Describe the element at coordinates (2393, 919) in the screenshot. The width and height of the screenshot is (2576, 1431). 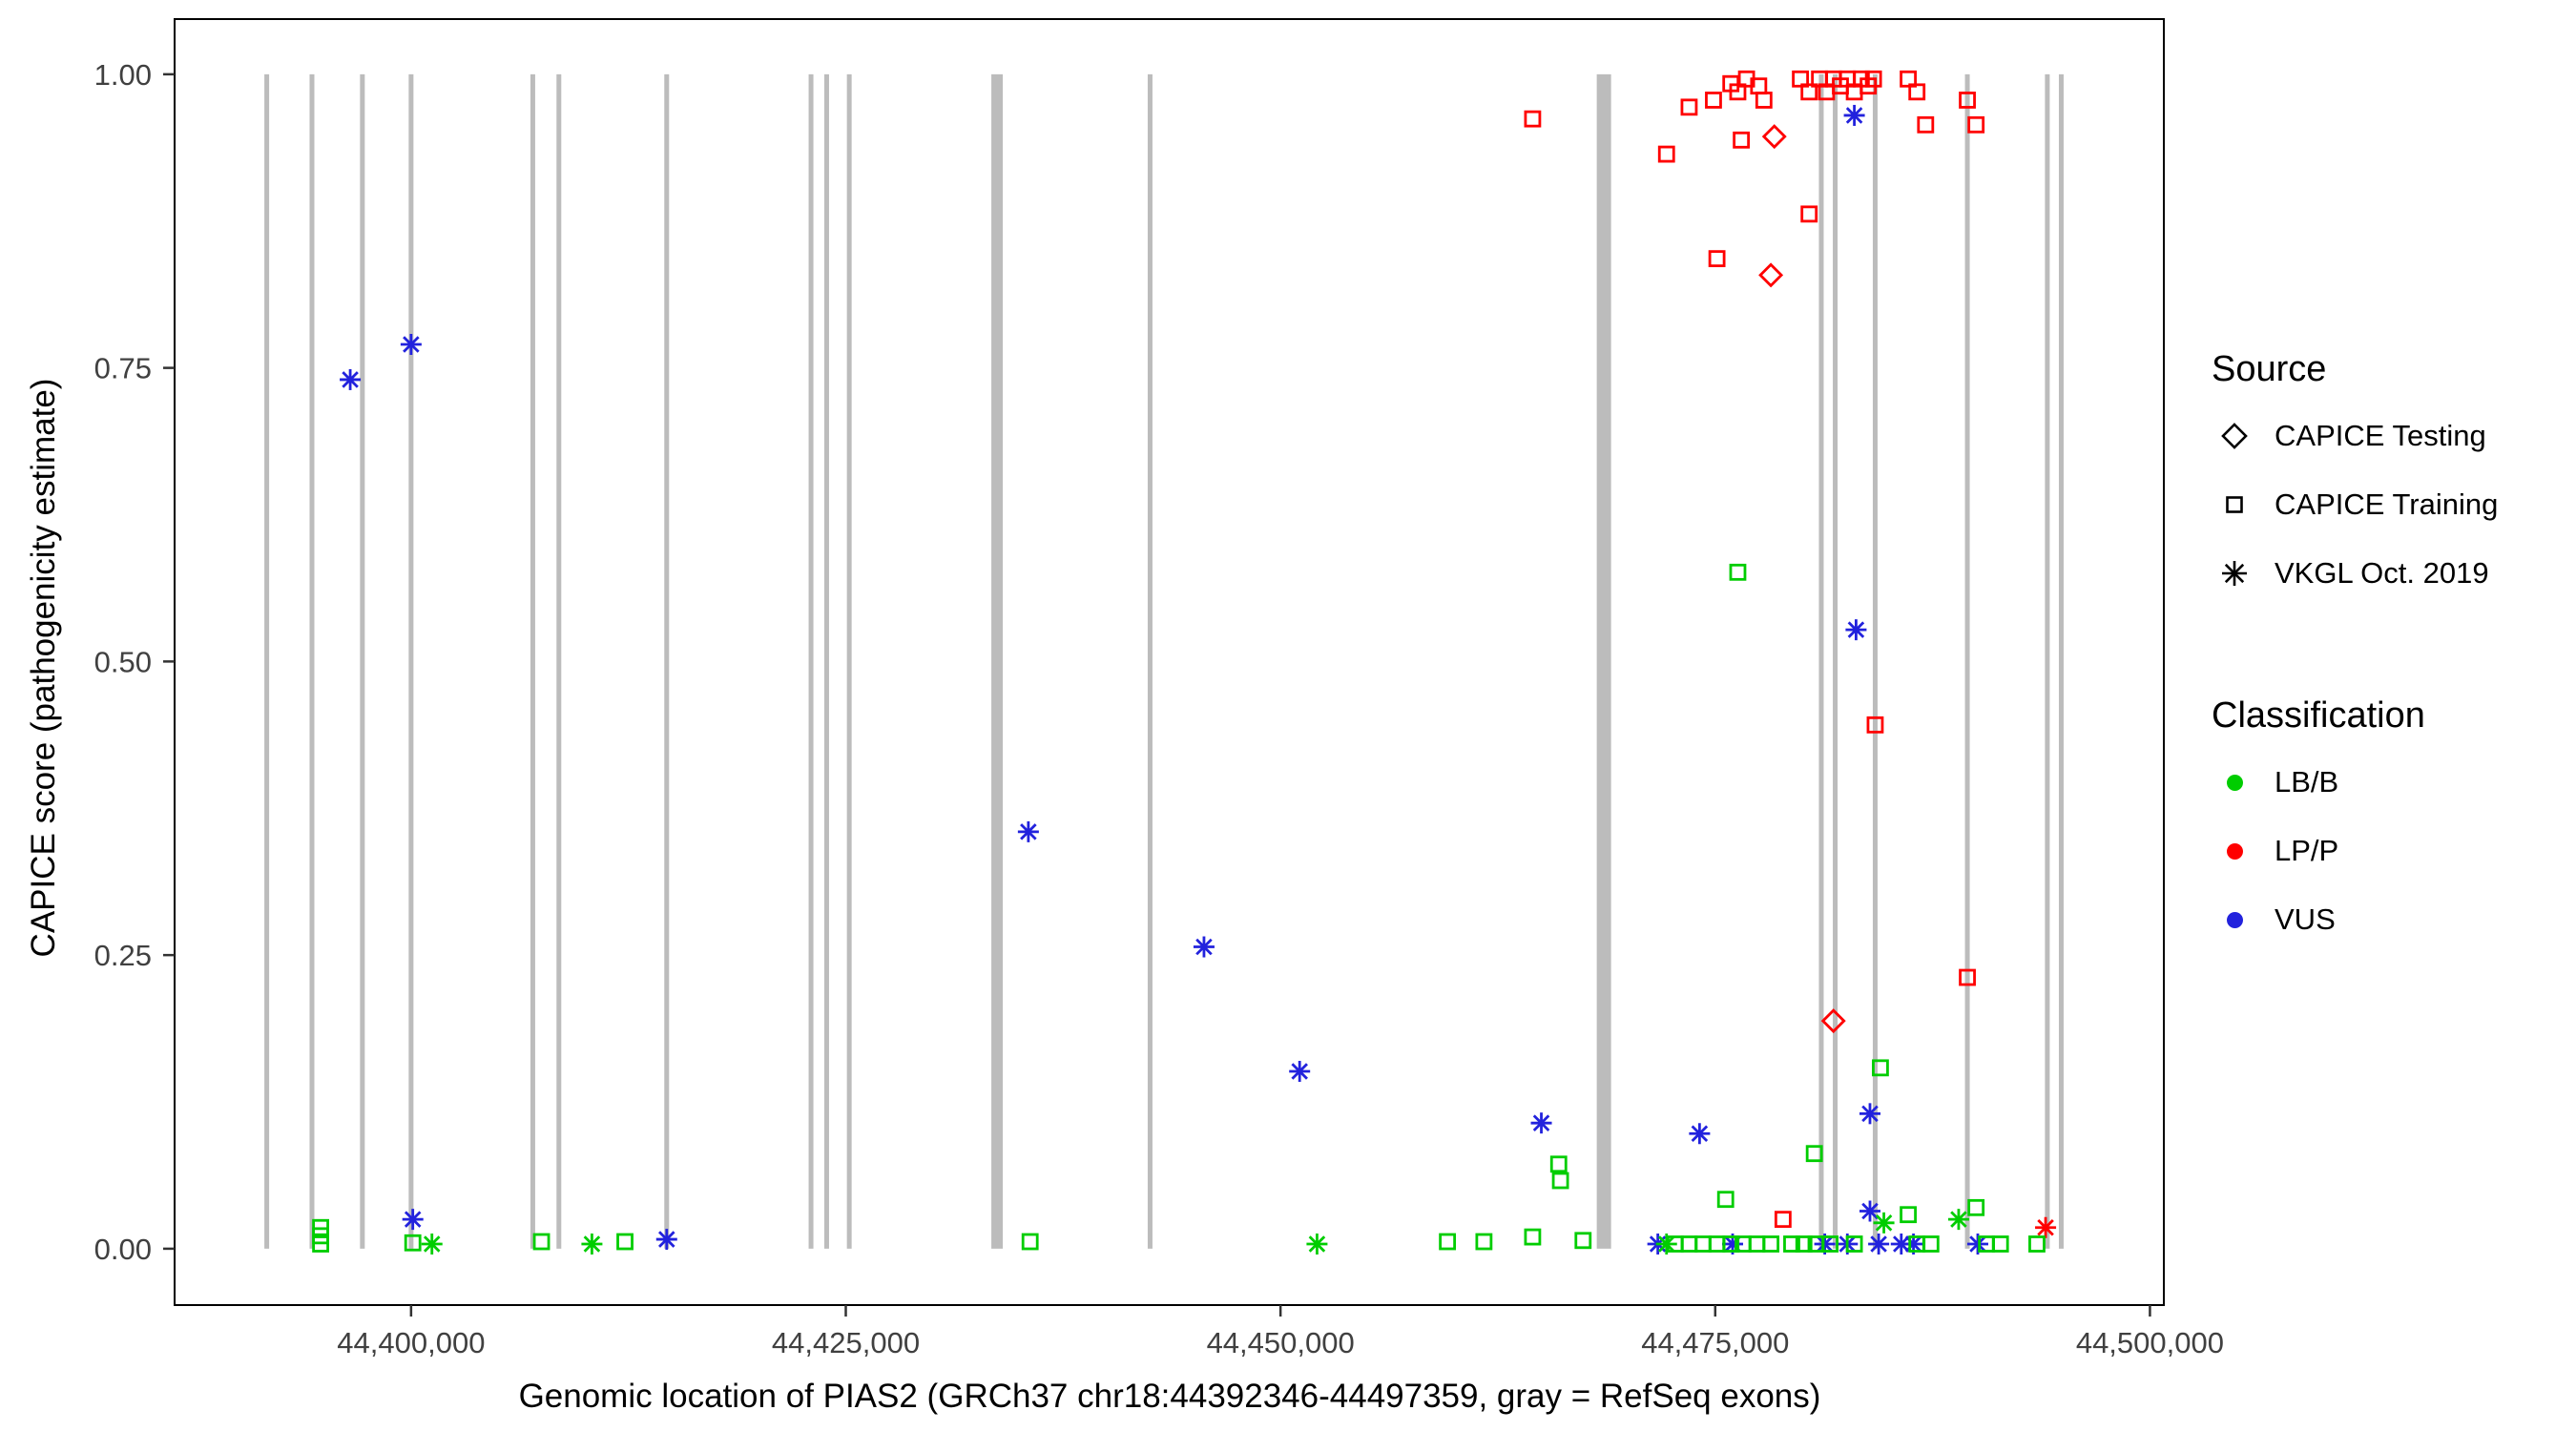
I see `legend-item-vus: VUS` at that location.